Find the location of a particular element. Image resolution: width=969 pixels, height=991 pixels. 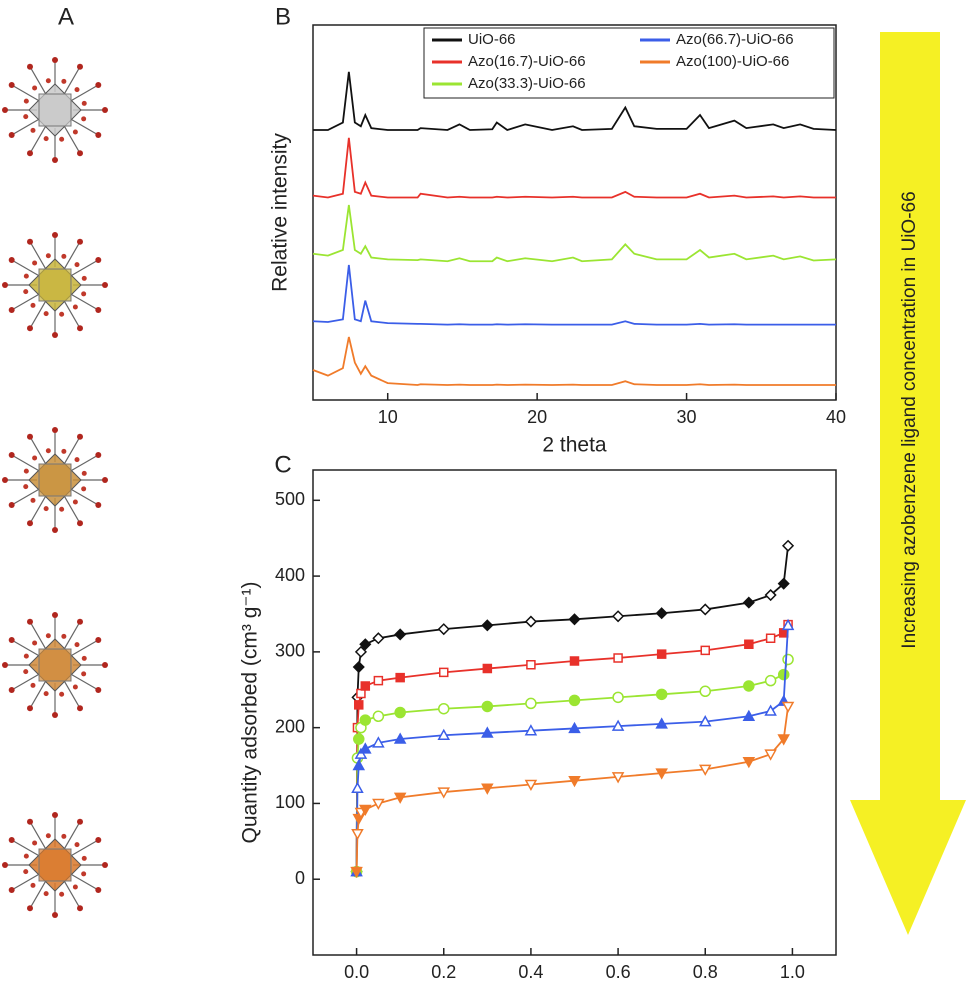

y-tick-label: 400 is located at coordinates (290, 575).